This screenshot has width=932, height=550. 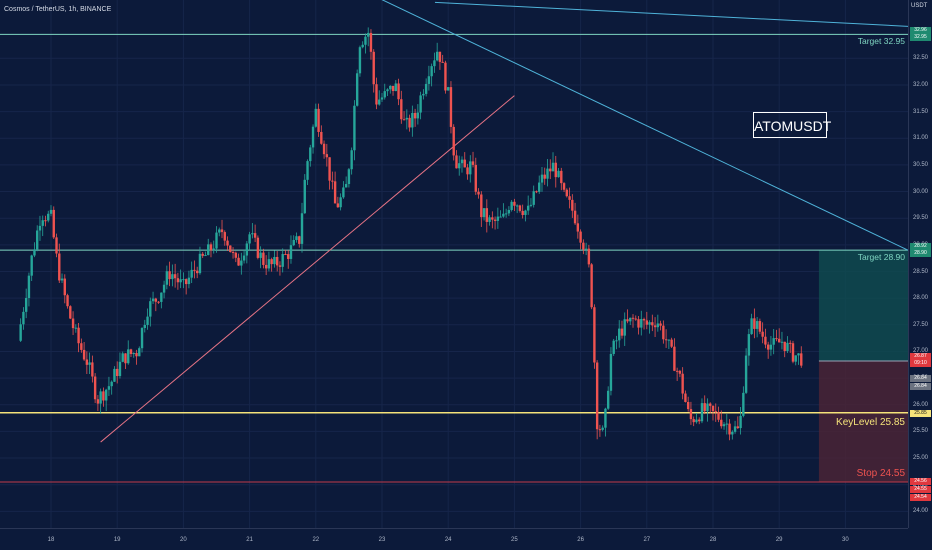 I want to click on time-tick-label: 24, so click(x=448, y=540).